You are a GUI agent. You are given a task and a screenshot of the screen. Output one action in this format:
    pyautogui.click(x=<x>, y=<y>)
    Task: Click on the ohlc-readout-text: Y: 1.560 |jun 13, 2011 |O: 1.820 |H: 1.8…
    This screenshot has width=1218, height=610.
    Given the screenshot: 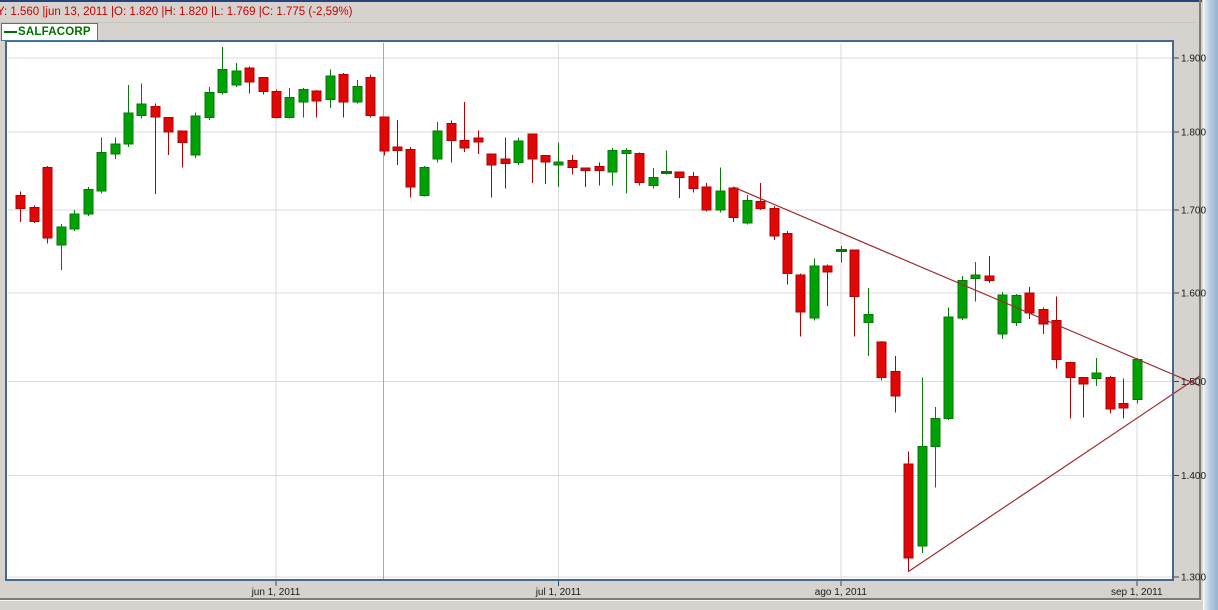 What is the action you would take?
    pyautogui.click(x=176, y=12)
    